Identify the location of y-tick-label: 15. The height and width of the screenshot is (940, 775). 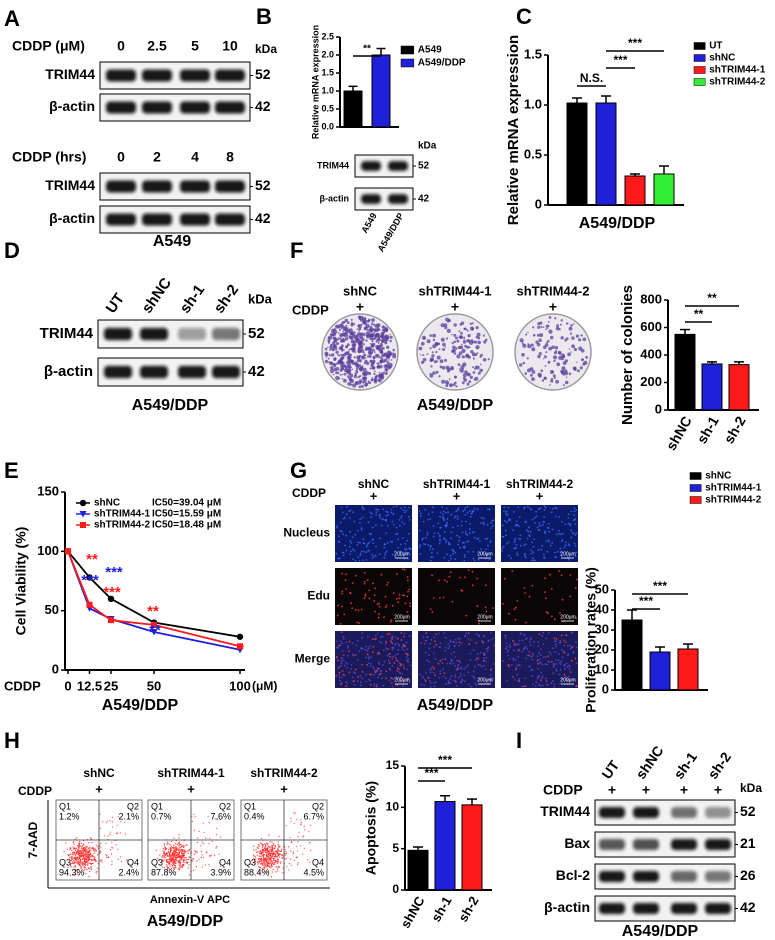
(393, 765).